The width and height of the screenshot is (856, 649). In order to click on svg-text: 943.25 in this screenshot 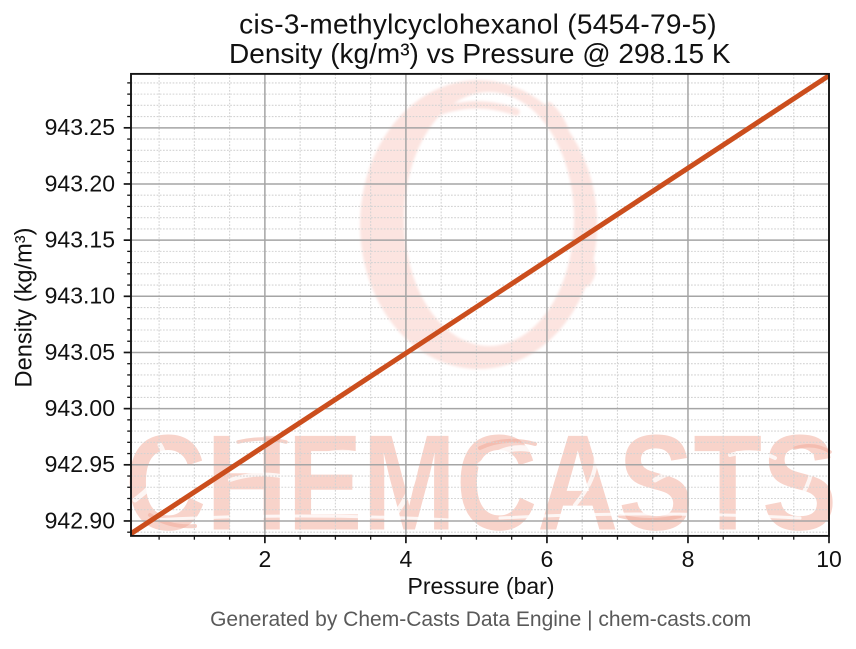, I will do `click(80, 127)`.